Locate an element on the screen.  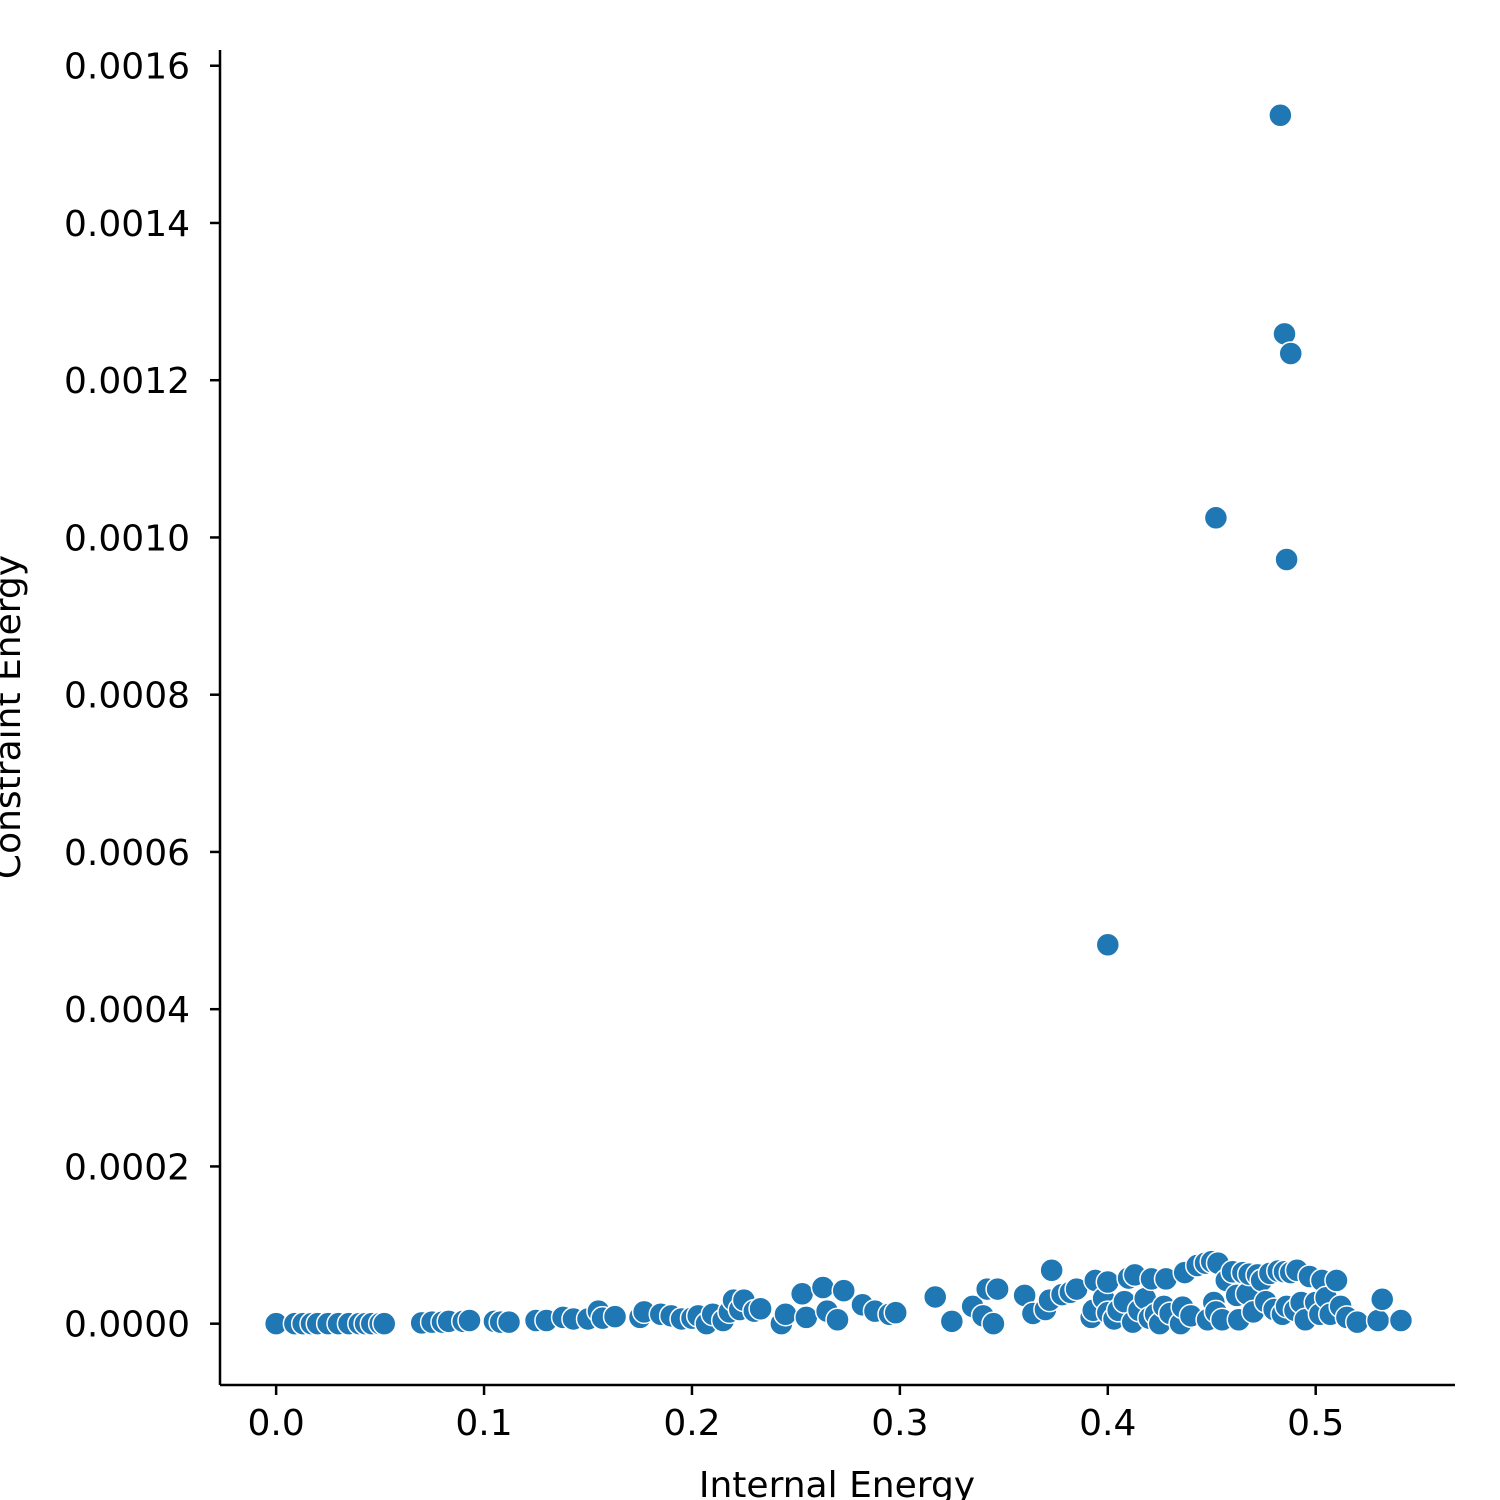
x-tick-label: 0.0 is located at coordinates (276, 1423).